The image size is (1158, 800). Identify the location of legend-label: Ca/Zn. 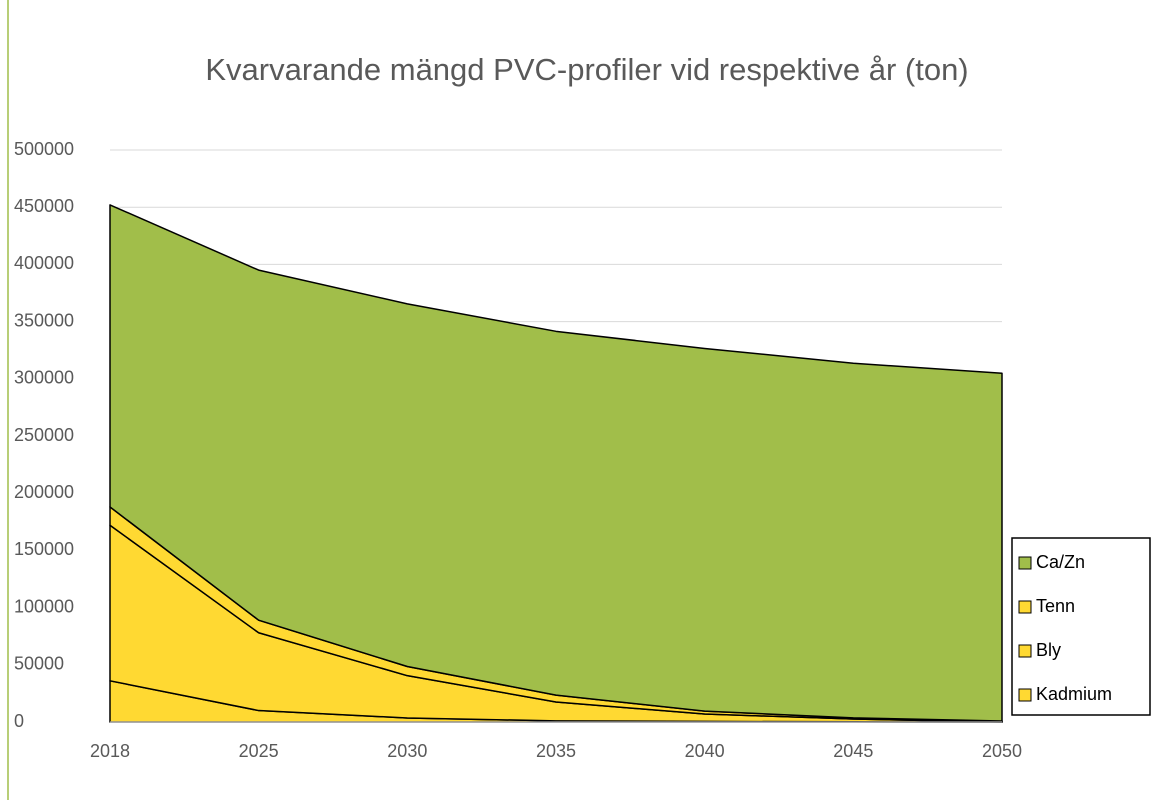
(1060, 562).